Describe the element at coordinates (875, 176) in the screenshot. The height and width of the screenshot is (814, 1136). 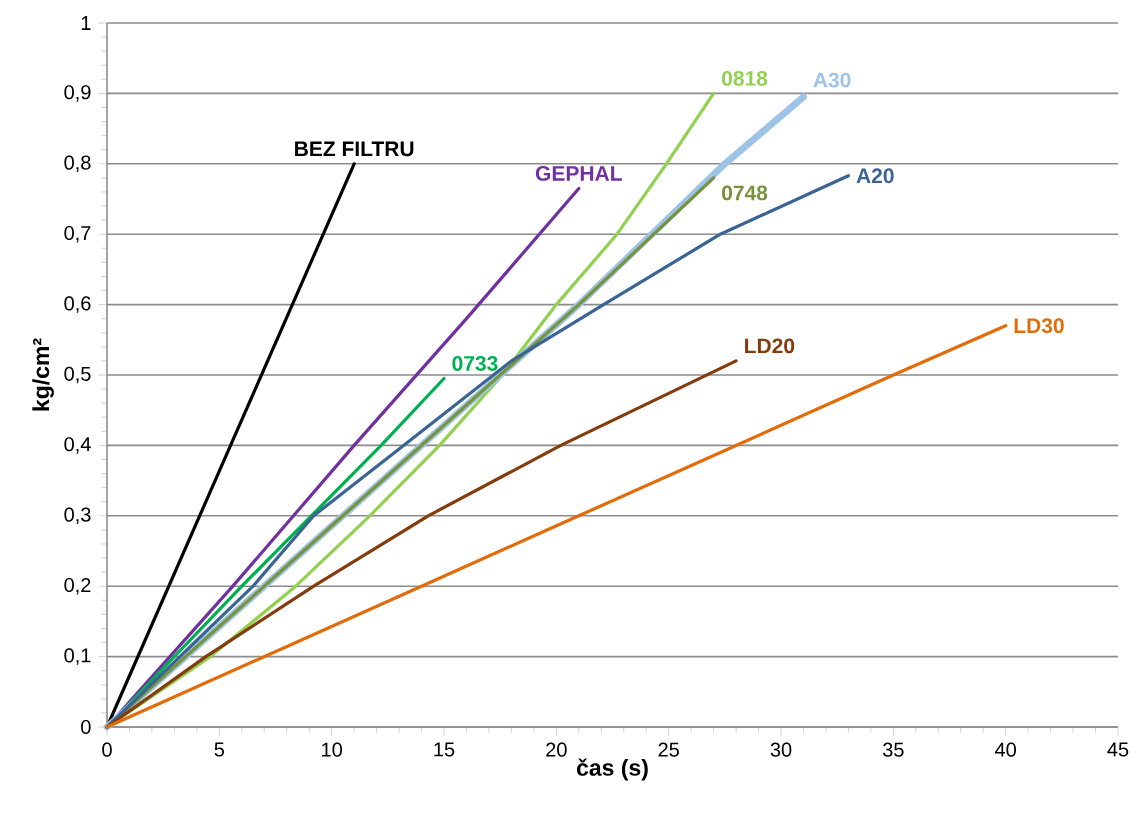
I see `series-label: A20` at that location.